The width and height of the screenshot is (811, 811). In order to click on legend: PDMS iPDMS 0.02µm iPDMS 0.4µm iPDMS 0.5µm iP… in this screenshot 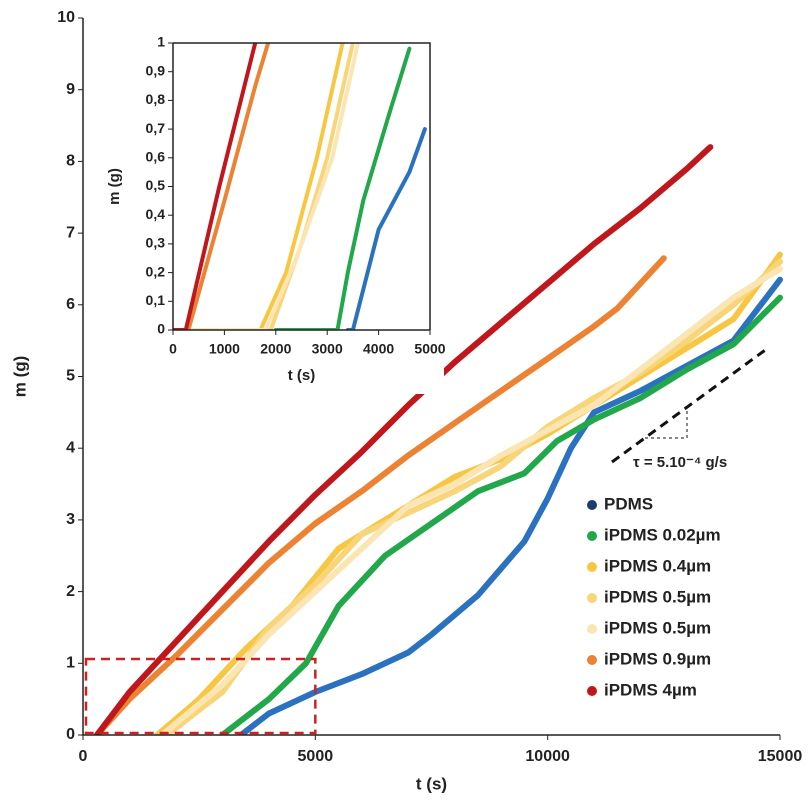, I will do `click(654, 596)`.